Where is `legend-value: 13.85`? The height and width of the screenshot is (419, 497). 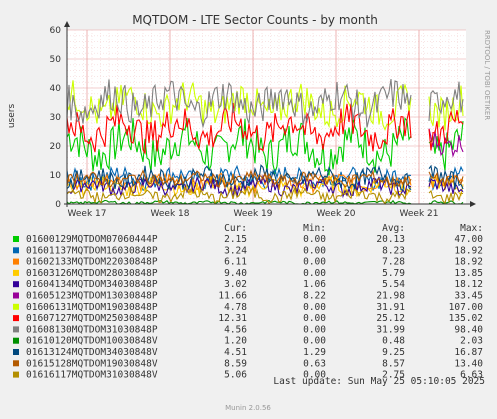 legend-value: 13.85 is located at coordinates (468, 273).